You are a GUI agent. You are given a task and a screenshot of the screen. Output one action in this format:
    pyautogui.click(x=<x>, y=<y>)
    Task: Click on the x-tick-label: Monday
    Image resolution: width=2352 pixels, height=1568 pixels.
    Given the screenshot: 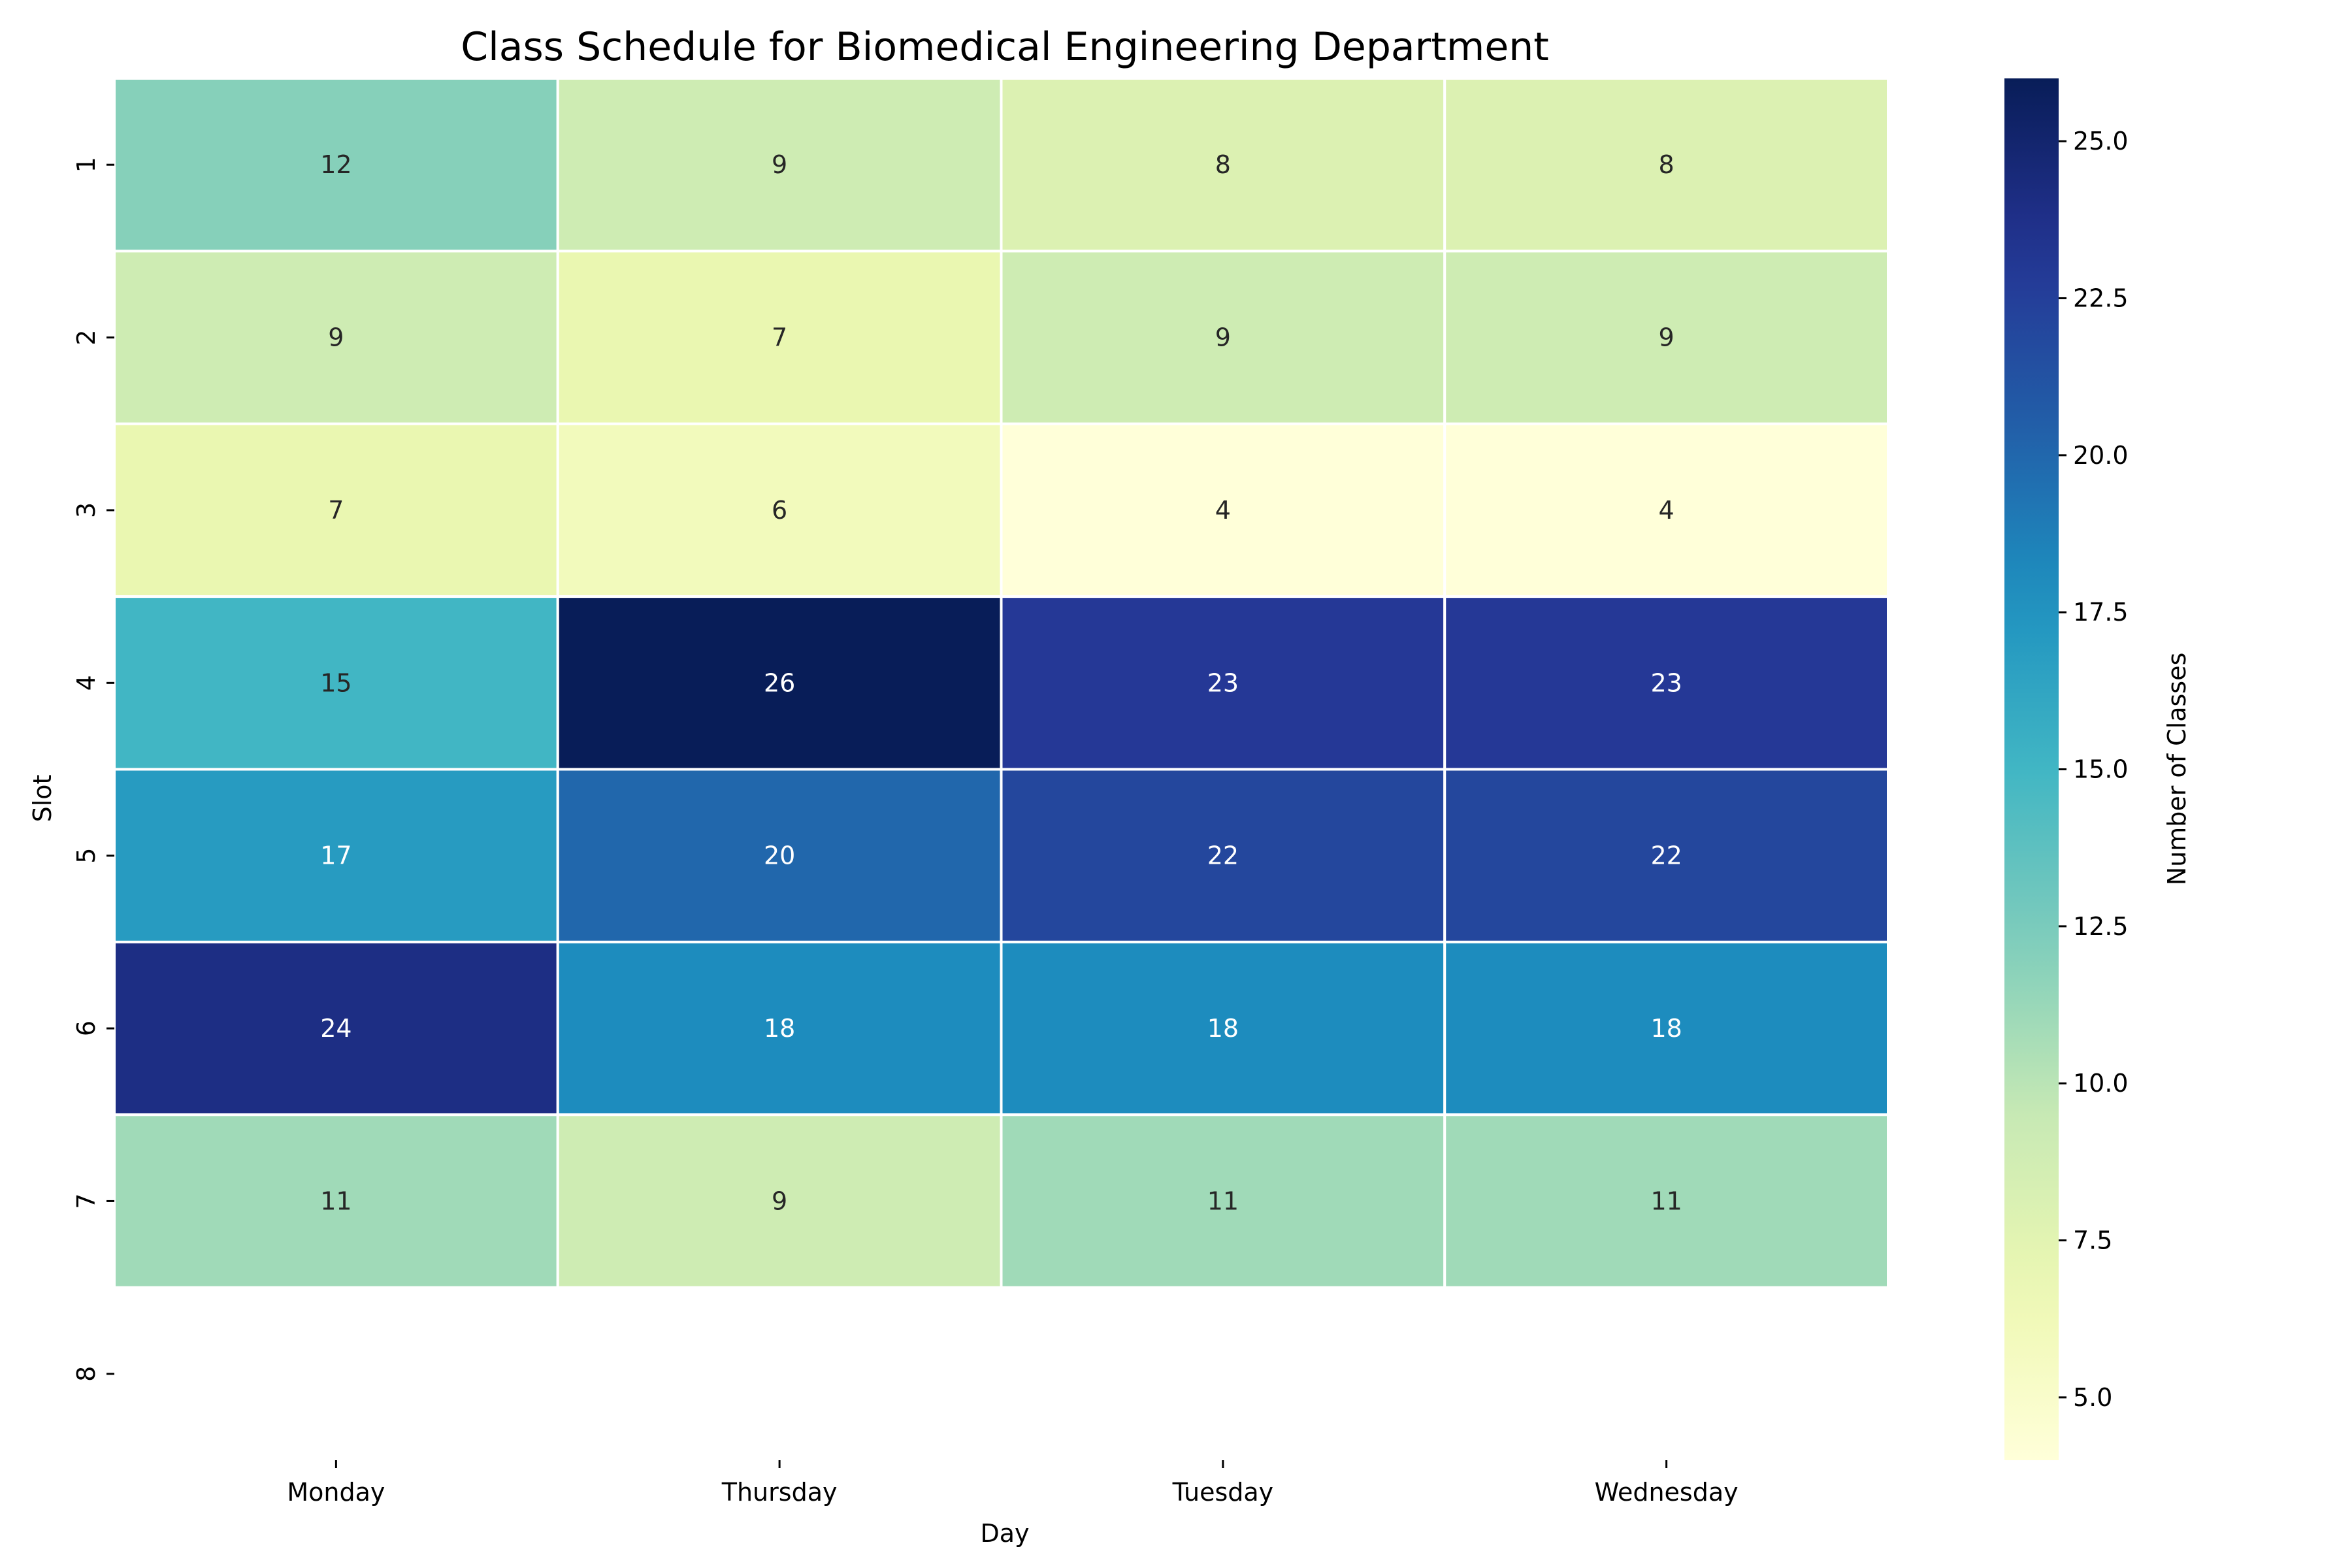 What is the action you would take?
    pyautogui.click(x=336, y=1492)
    